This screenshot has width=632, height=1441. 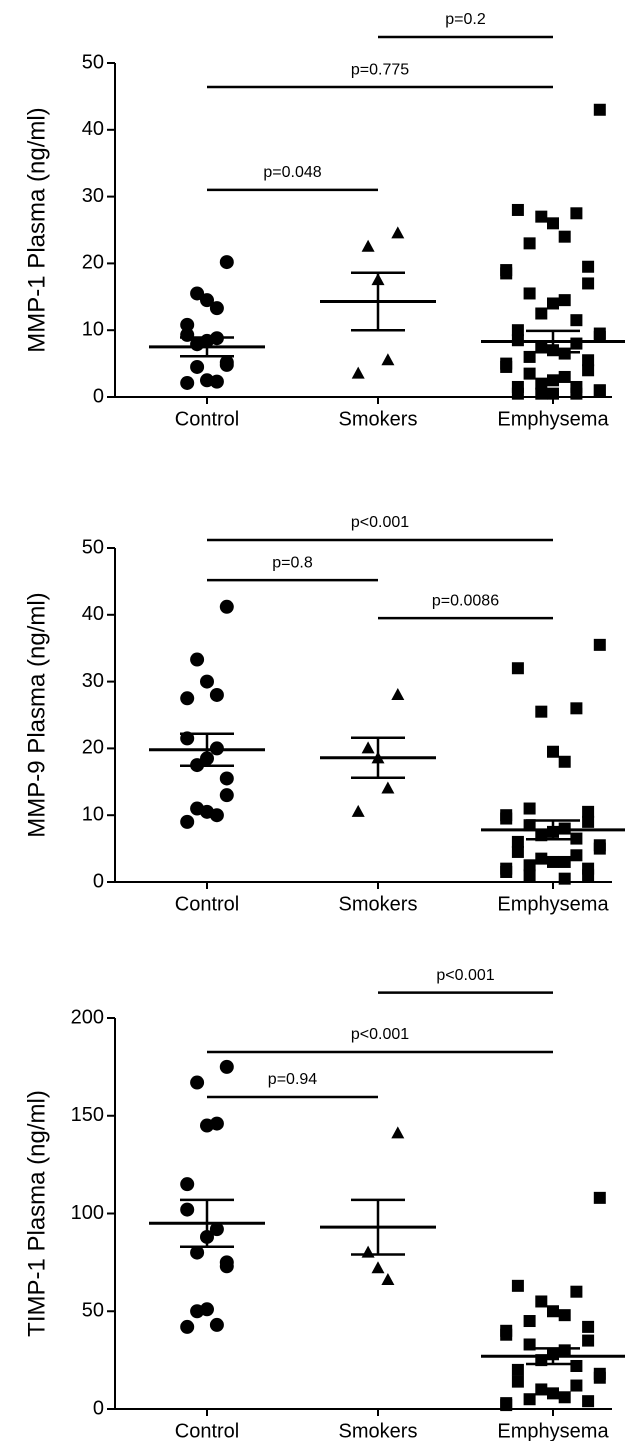 I want to click on p-value-label: p=0.2, so click(x=465, y=19).